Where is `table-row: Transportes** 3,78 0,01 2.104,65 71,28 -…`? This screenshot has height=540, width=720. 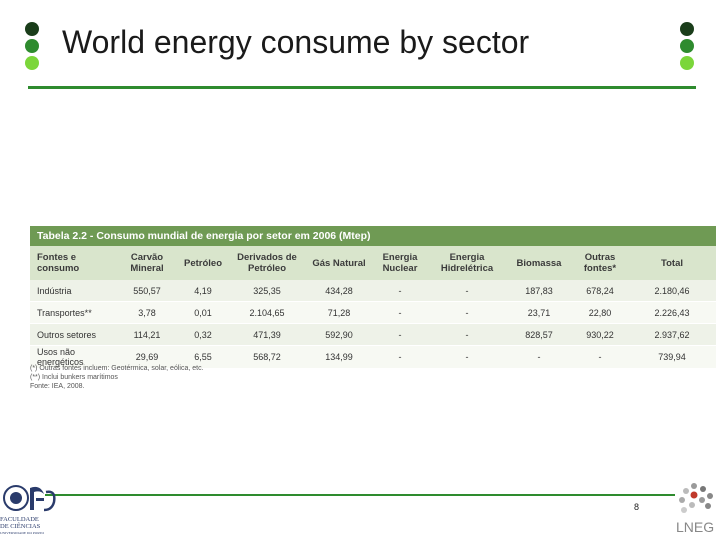
table-row: Transportes** 3,78 0,01 2.104,65 71,28 -… is located at coordinates (373, 312).